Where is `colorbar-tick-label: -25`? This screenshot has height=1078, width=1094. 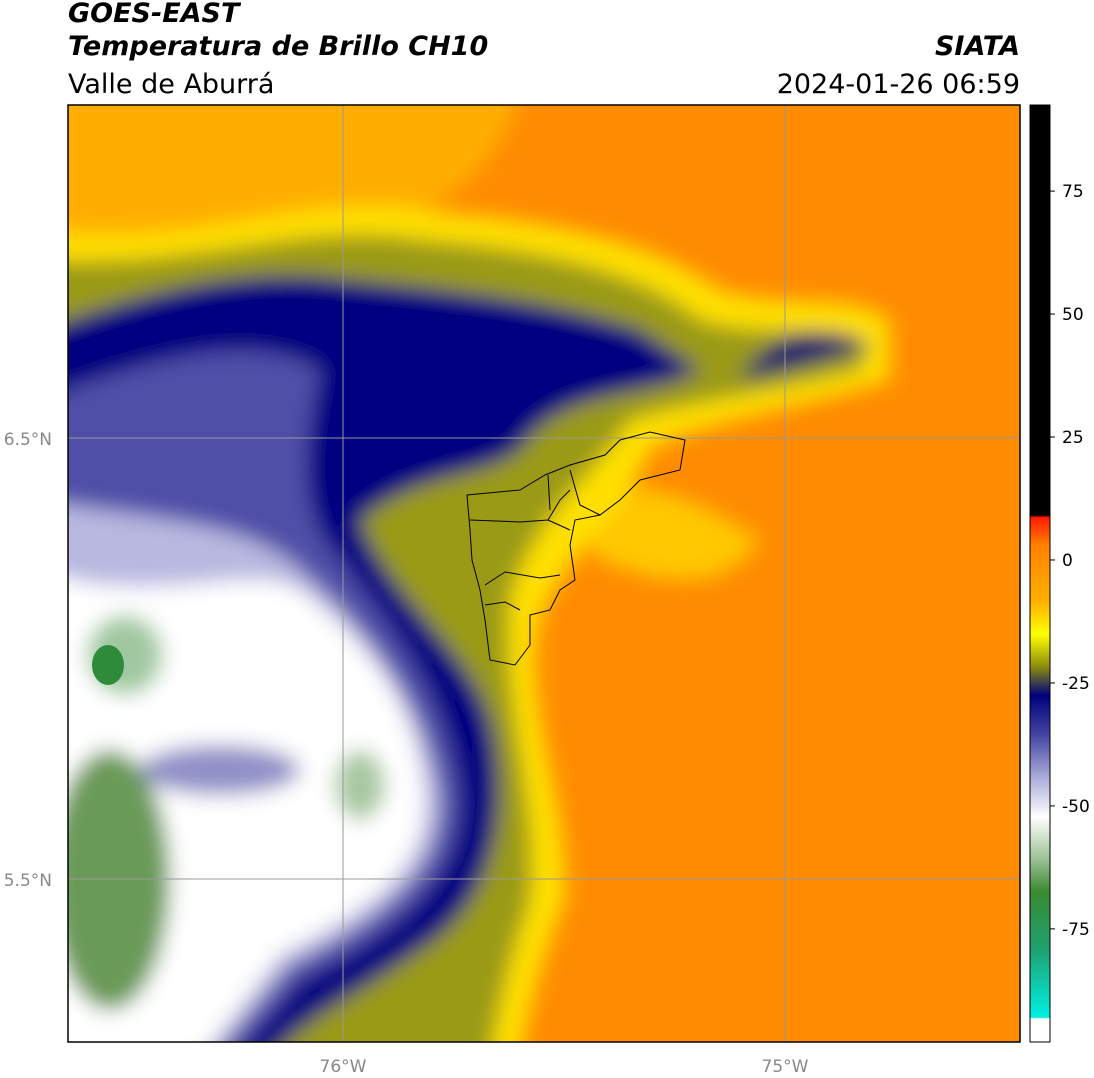 colorbar-tick-label: -25 is located at coordinates (1076, 684).